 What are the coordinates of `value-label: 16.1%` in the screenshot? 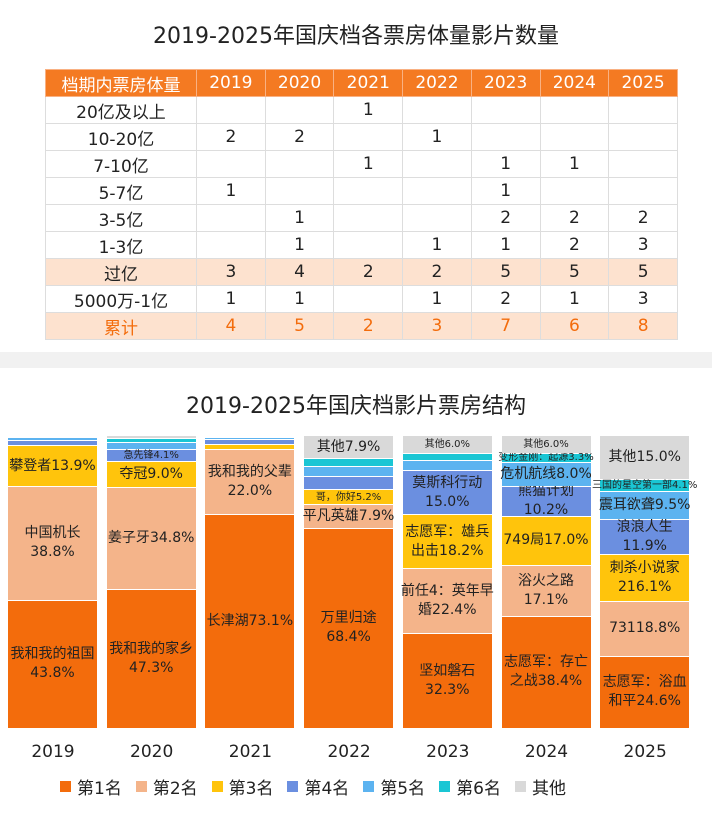 It's located at (649, 586).